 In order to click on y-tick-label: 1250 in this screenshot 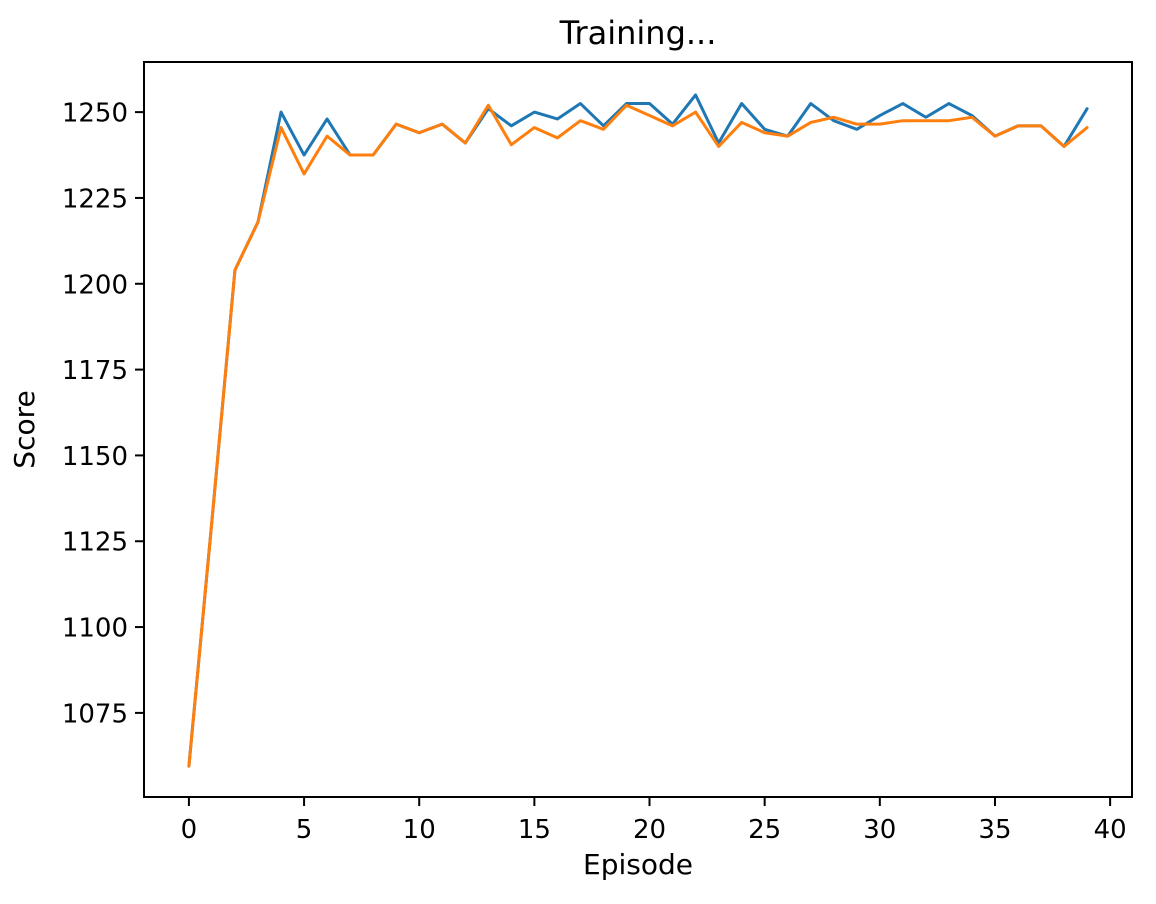, I will do `click(95, 114)`.